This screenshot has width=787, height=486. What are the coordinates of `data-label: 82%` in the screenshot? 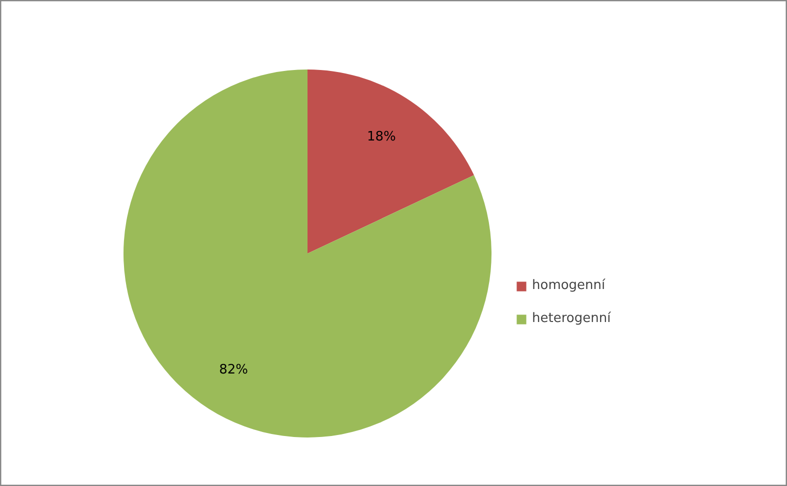 It's located at (233, 370).